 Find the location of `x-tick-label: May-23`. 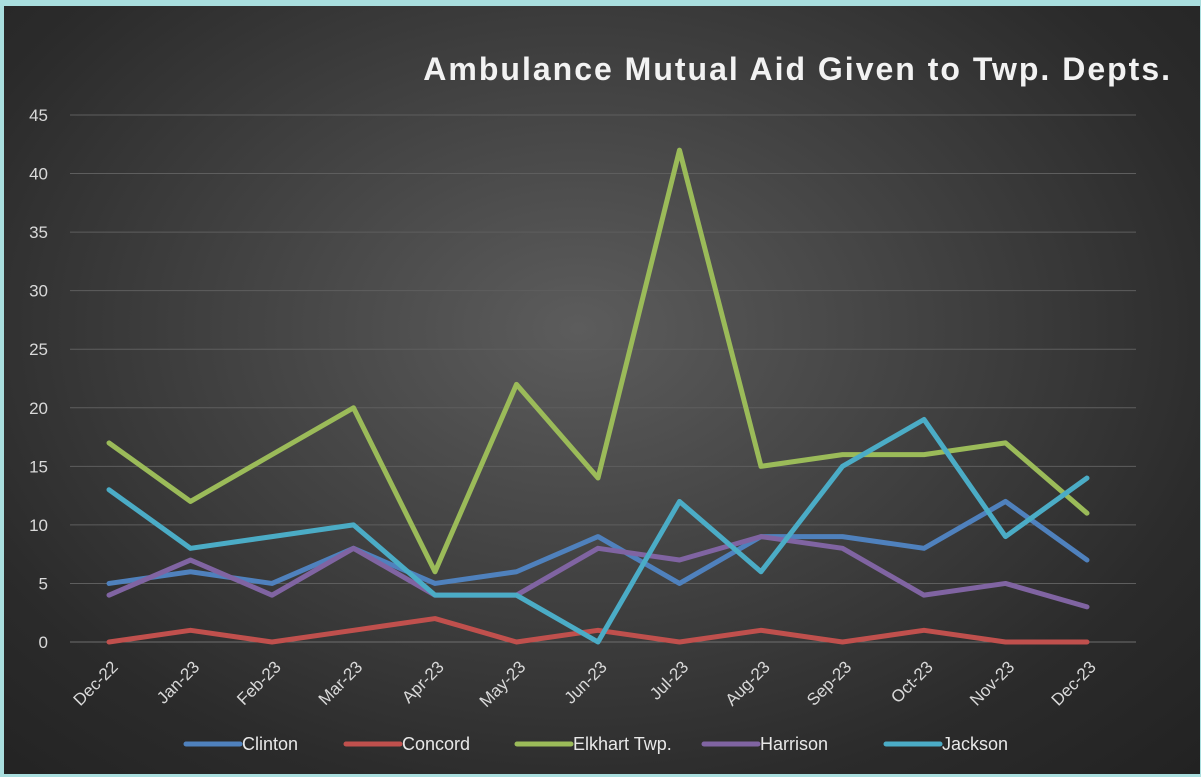

x-tick-label: May-23 is located at coordinates (503, 684).